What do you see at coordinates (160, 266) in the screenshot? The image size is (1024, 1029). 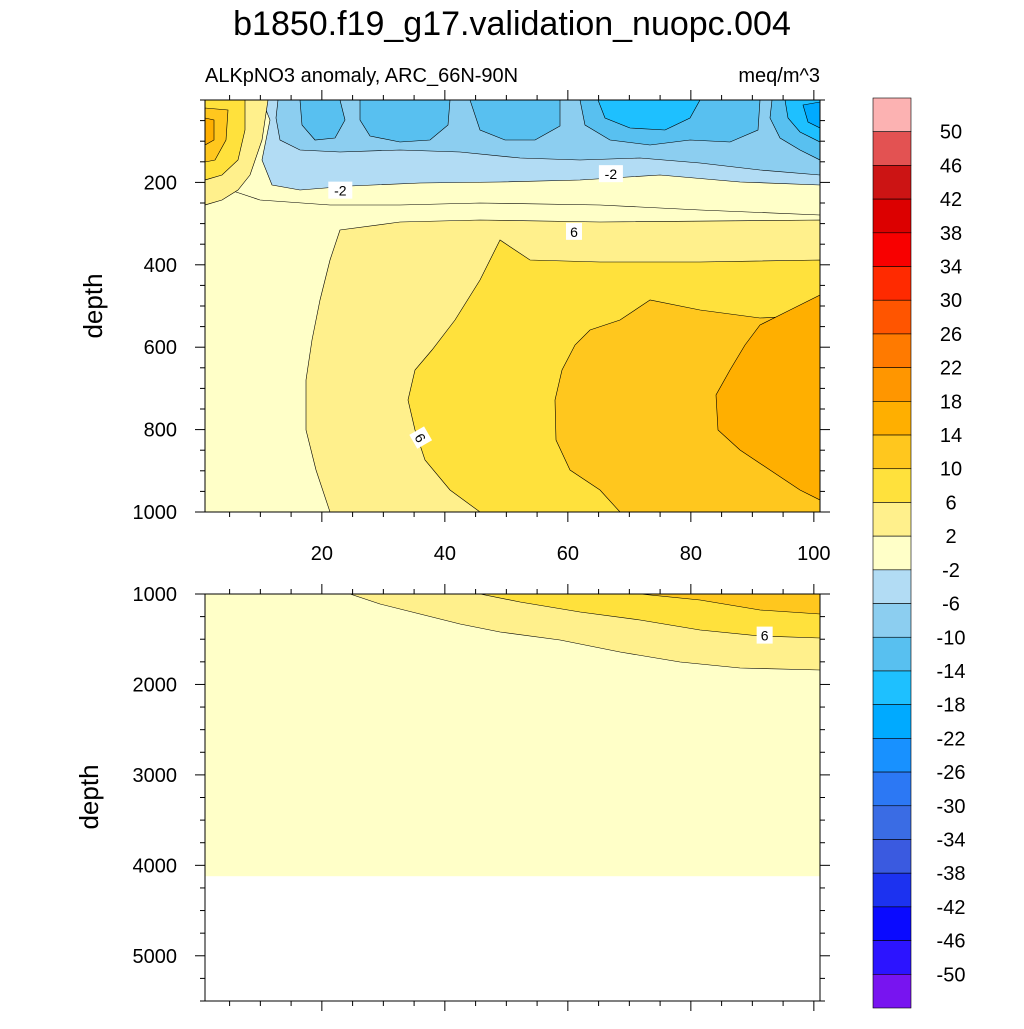 I see `y-tick-label: 400` at bounding box center [160, 266].